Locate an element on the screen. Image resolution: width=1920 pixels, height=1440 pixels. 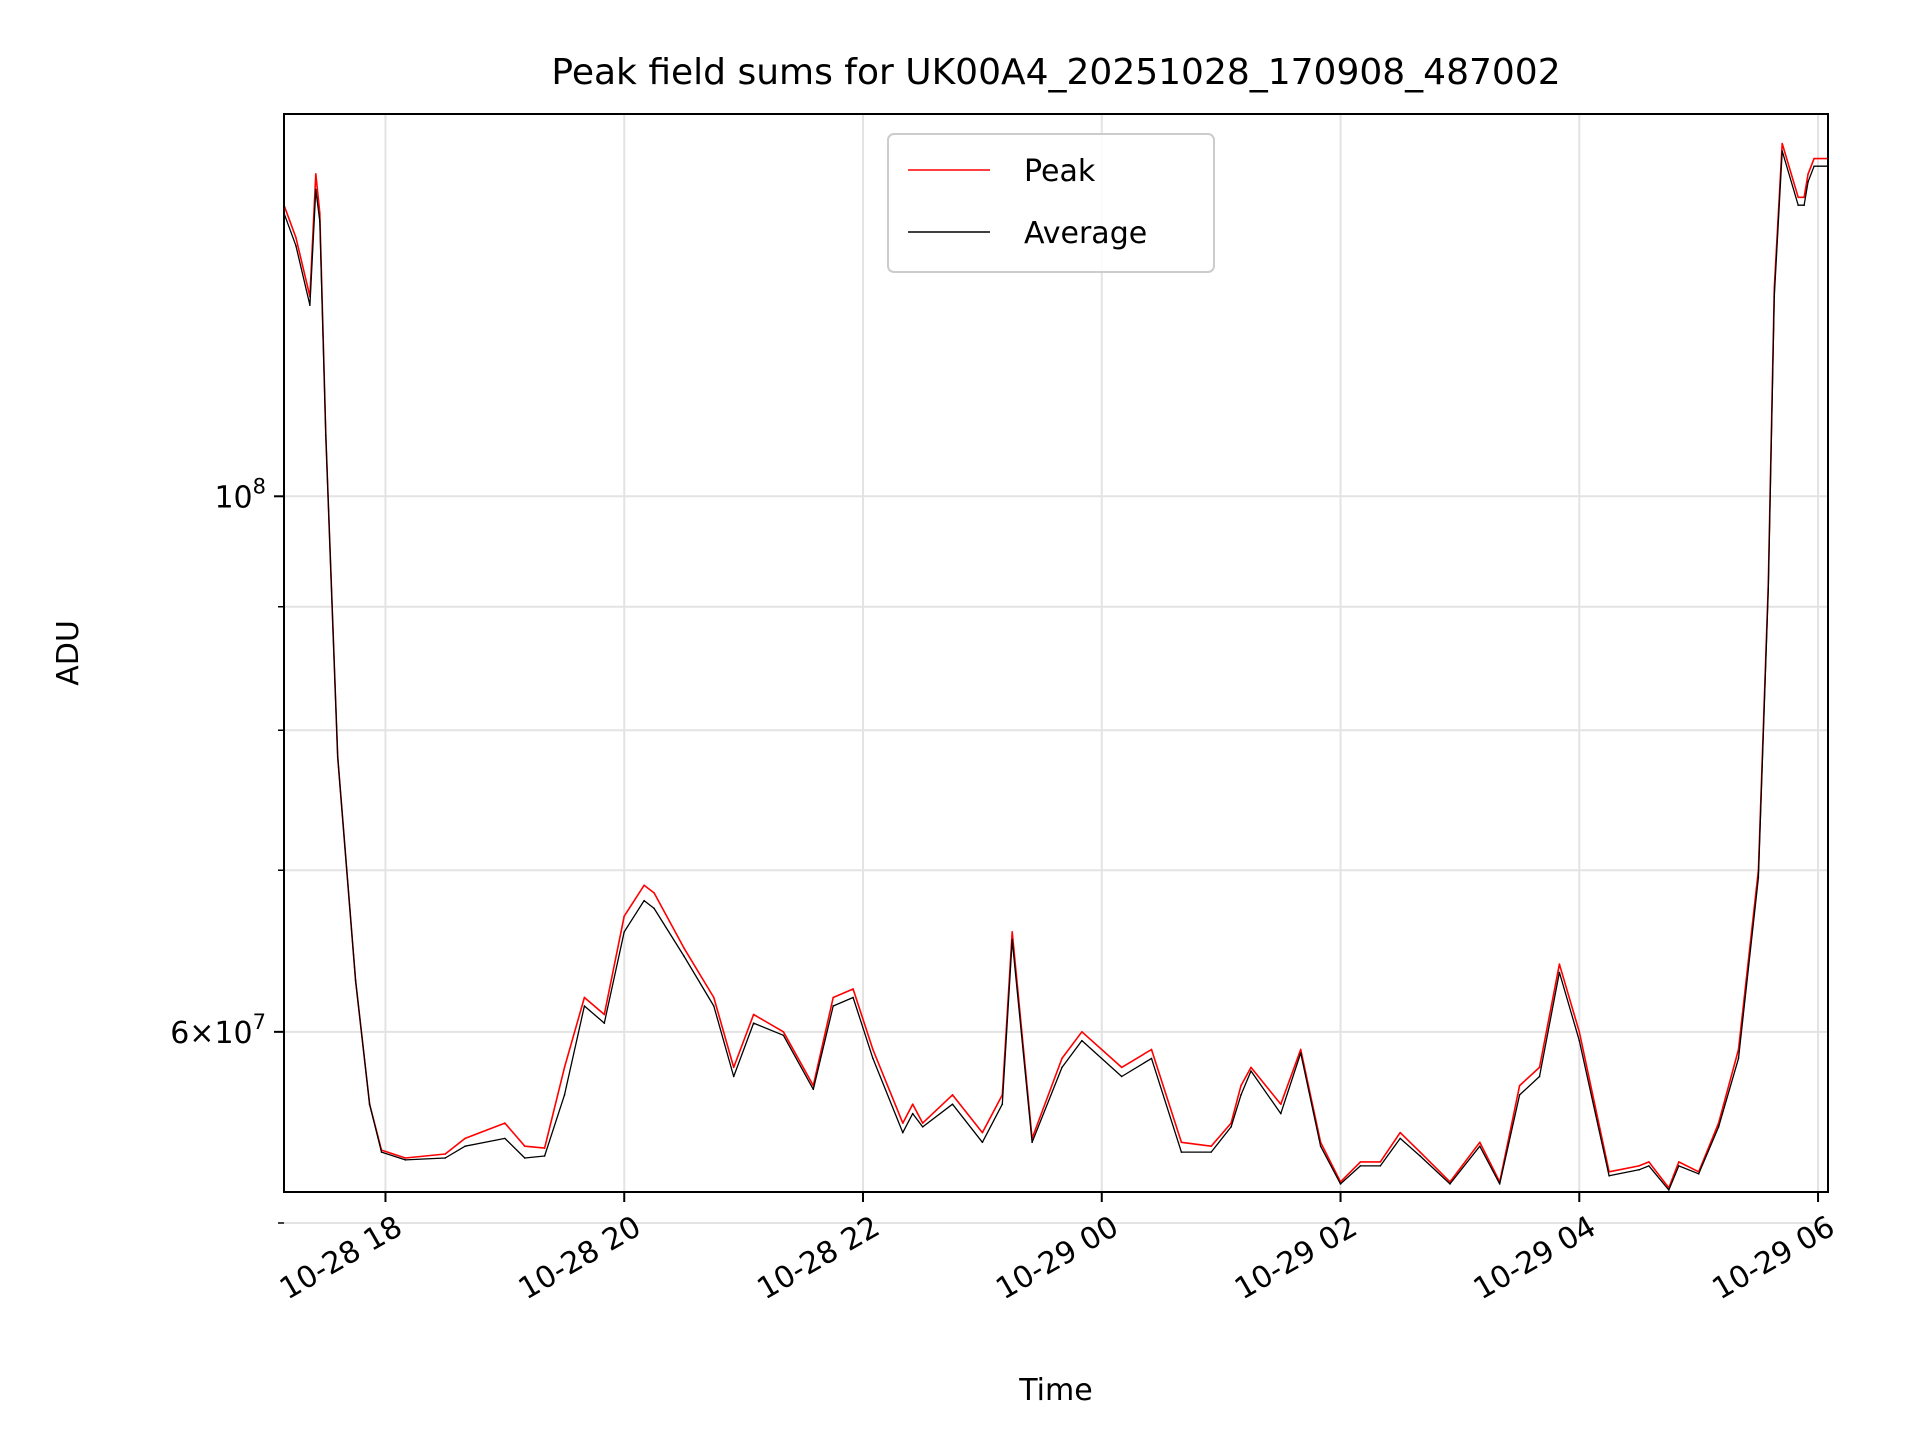
y-axis-label: ADU is located at coordinates (68, 653).